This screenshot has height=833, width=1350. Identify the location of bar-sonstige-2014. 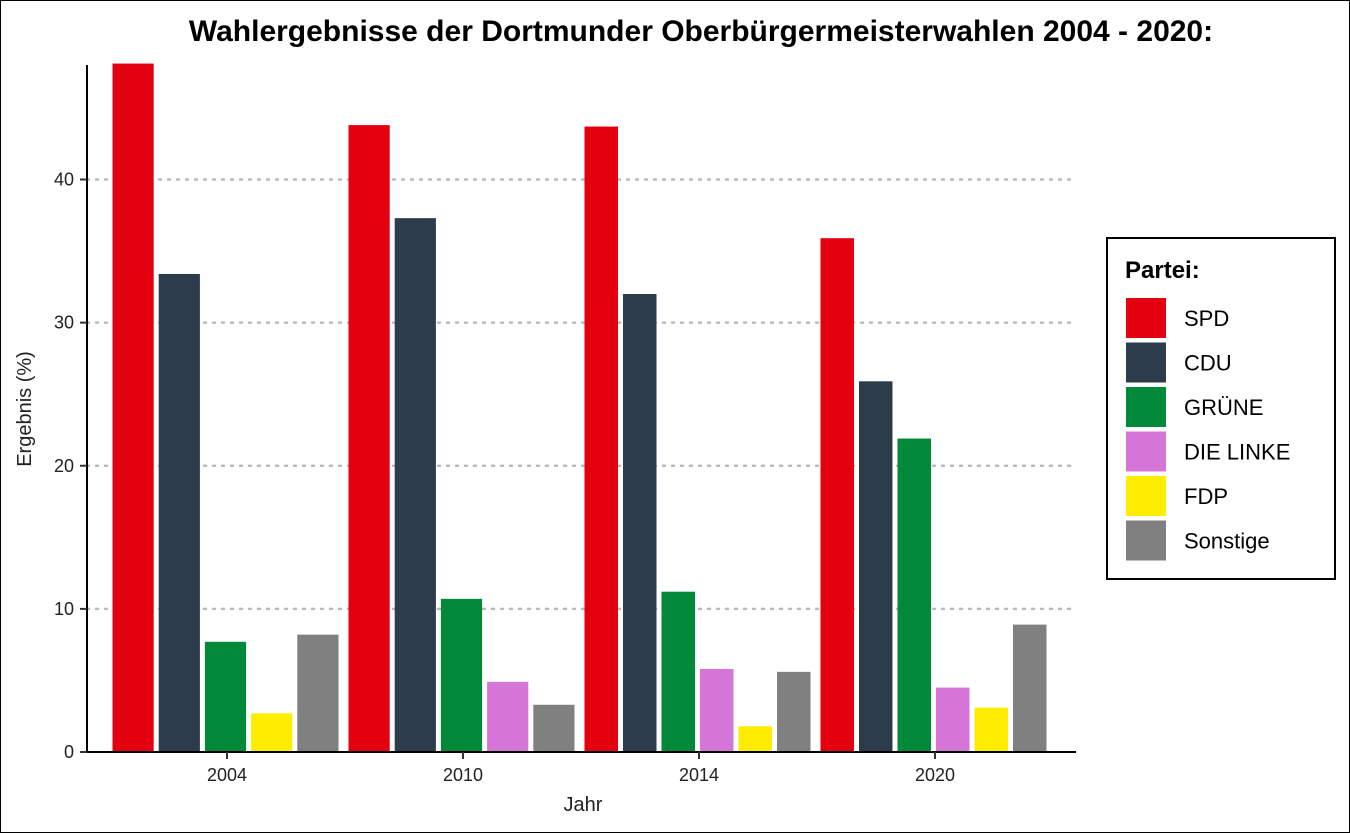
(794, 711).